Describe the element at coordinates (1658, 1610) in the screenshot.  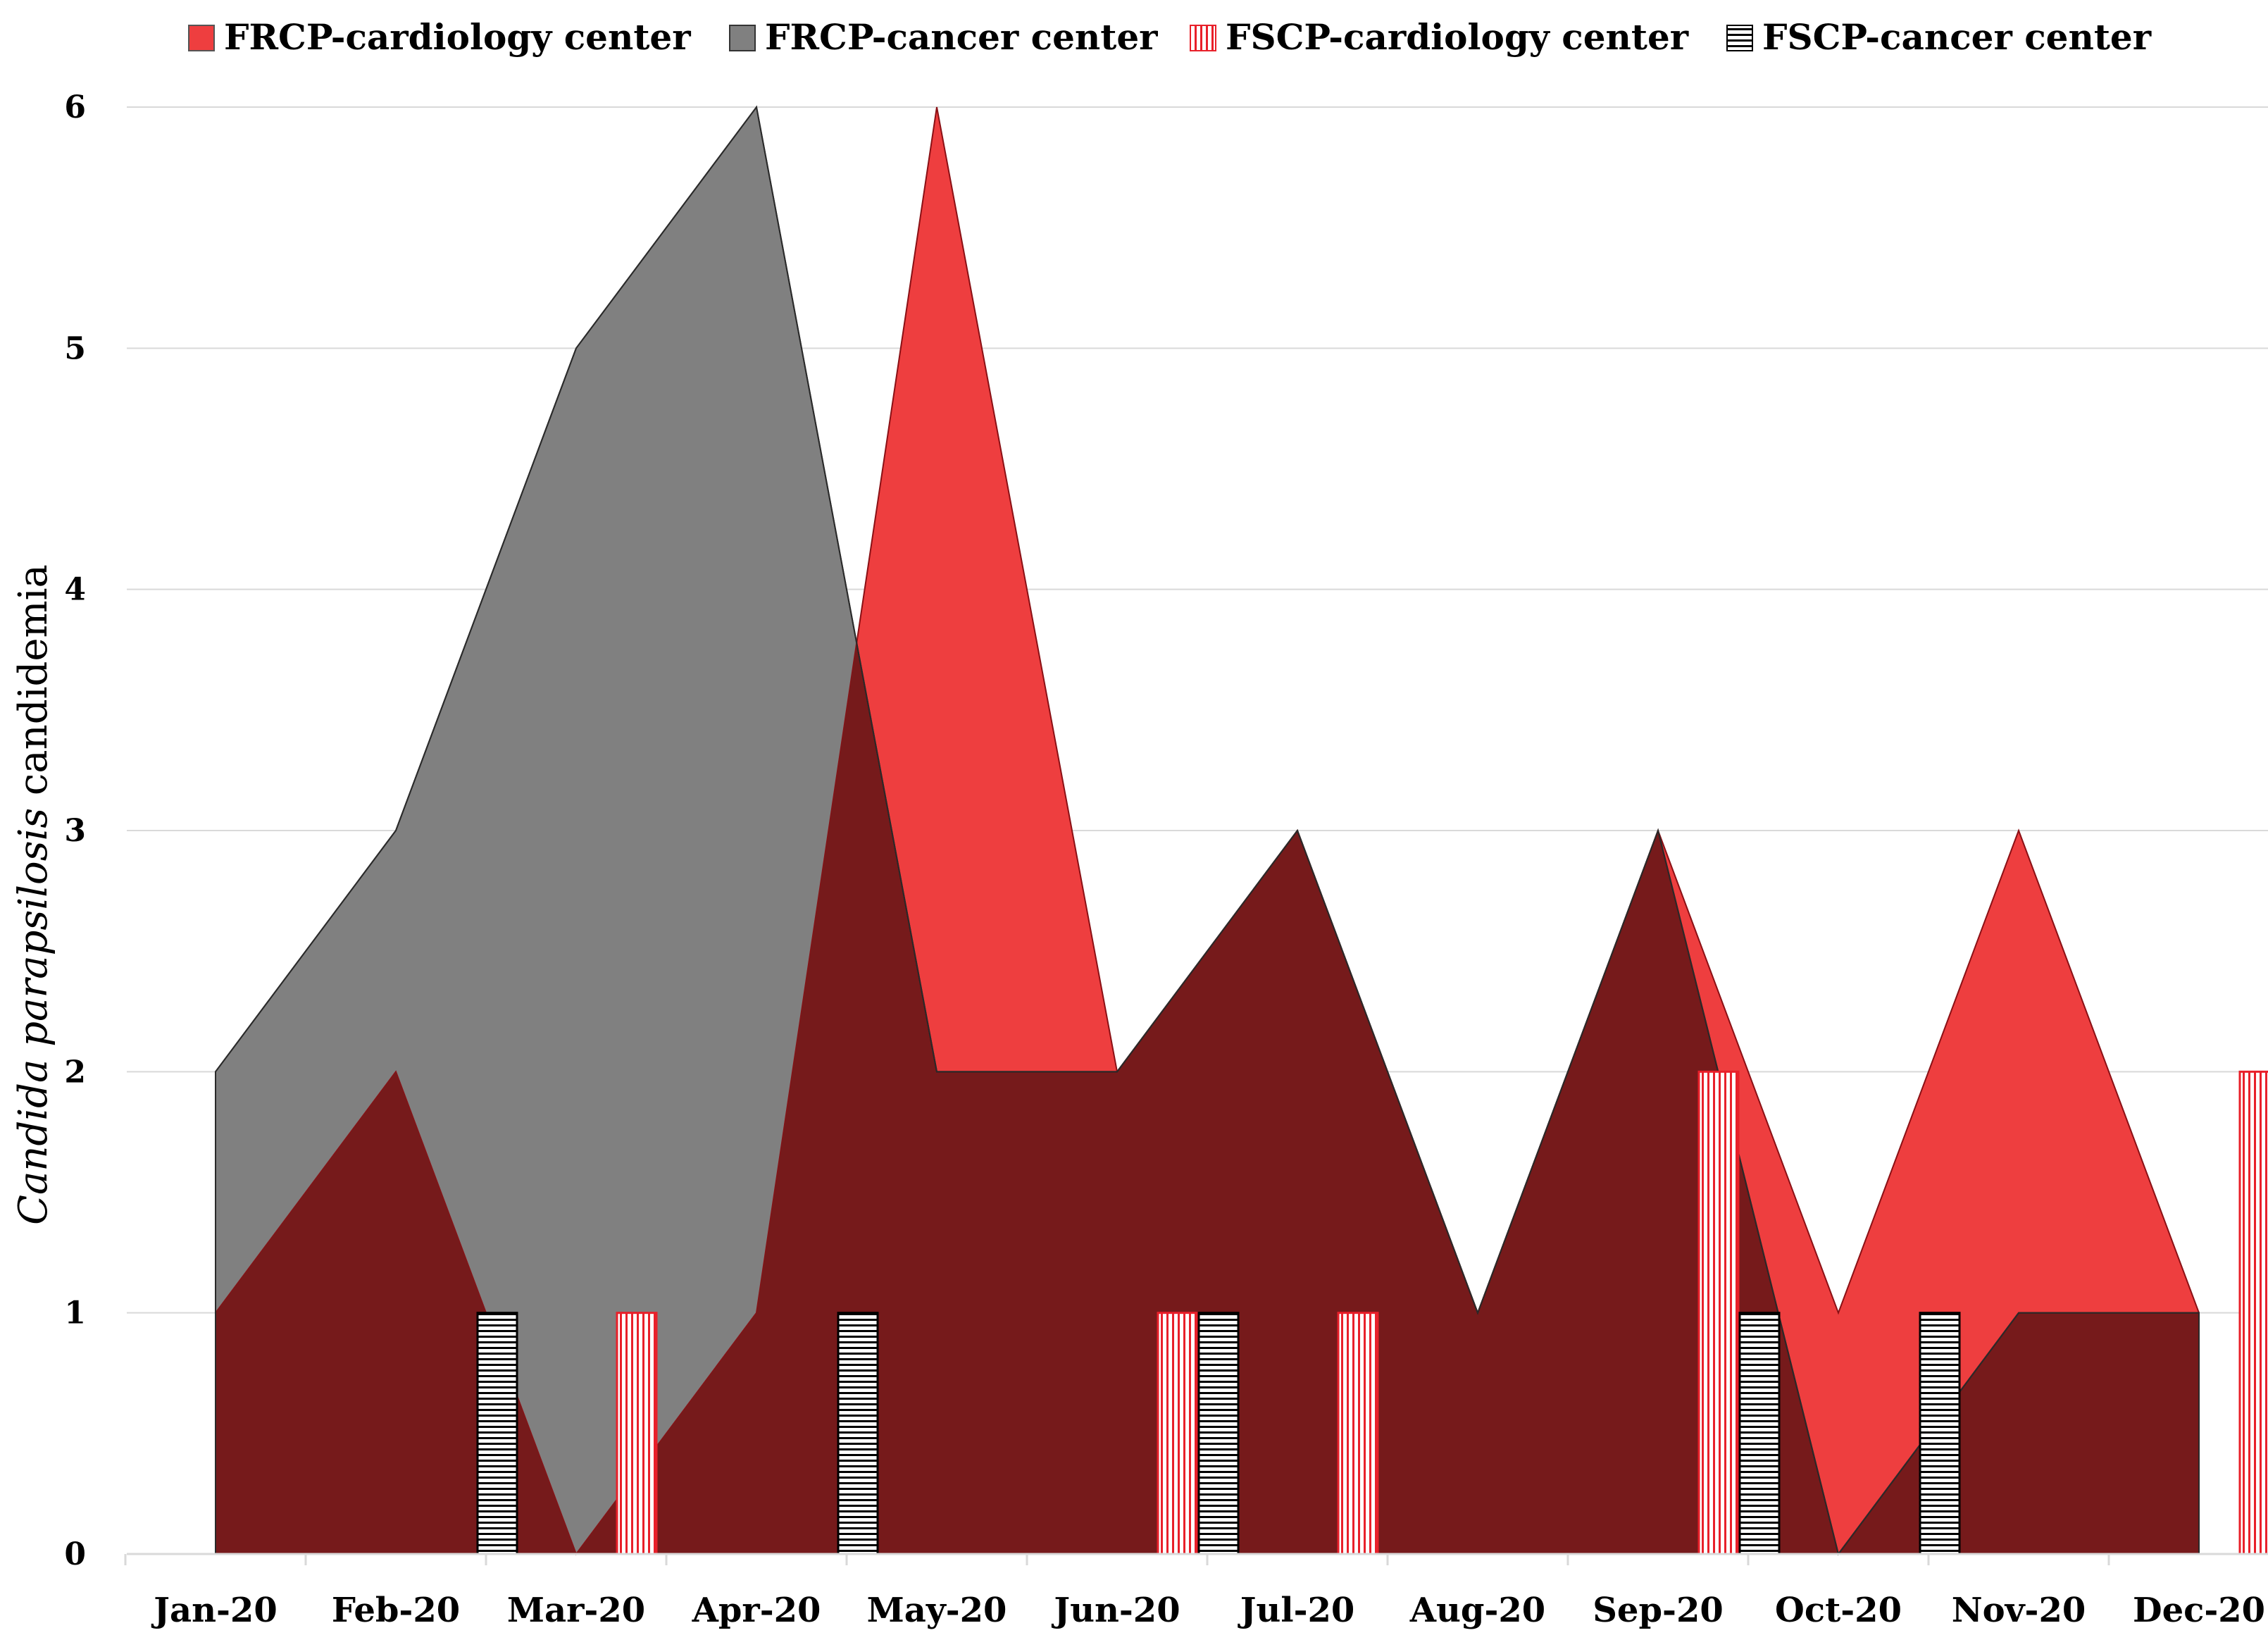
I see `x-tick-label: Sep-20` at that location.